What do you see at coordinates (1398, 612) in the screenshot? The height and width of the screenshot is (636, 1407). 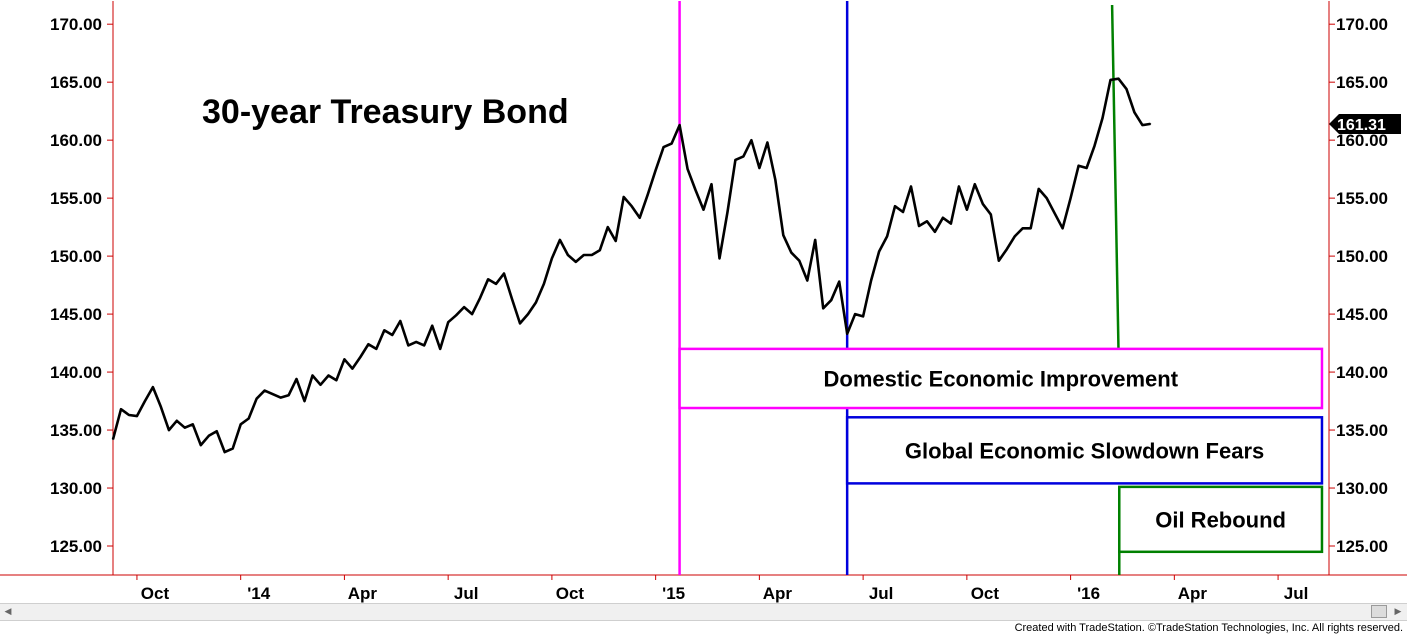 I see `scroll-right-arrow-icon: ▶` at bounding box center [1398, 612].